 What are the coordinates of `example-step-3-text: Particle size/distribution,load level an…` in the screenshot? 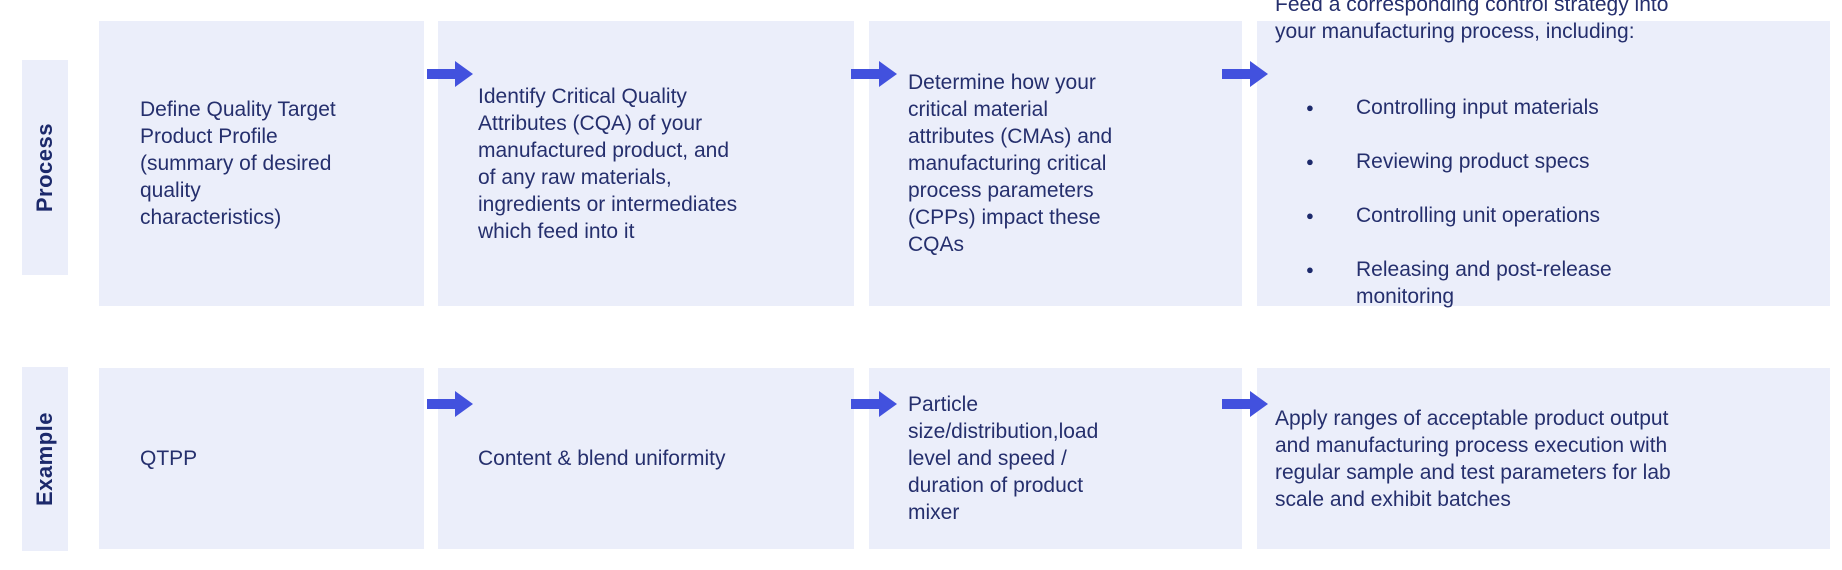 It's located at (1003, 458).